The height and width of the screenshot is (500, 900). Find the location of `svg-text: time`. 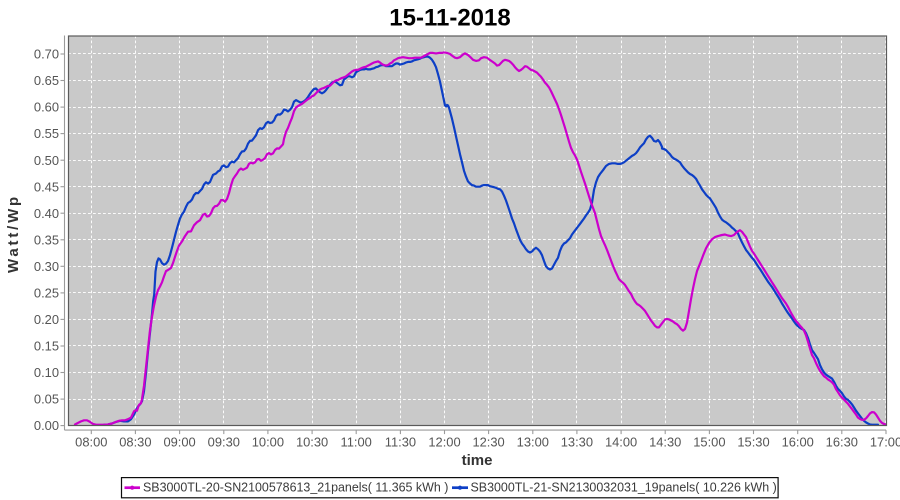

svg-text: time is located at coordinates (477, 460).